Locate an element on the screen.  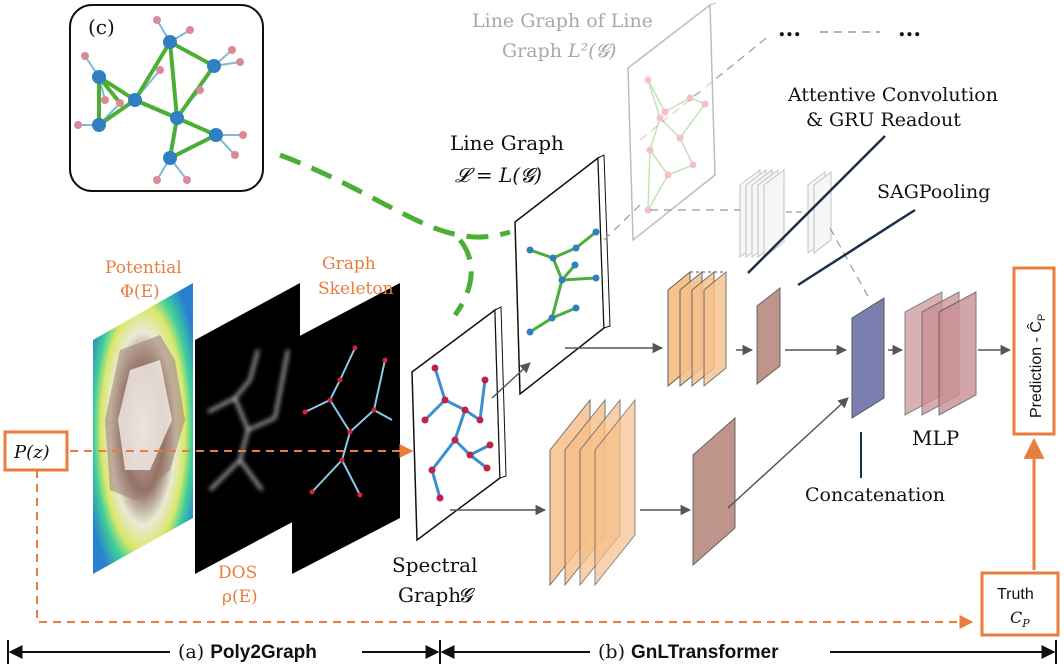
truth-box: Truth CP is located at coordinates (1020, 604).